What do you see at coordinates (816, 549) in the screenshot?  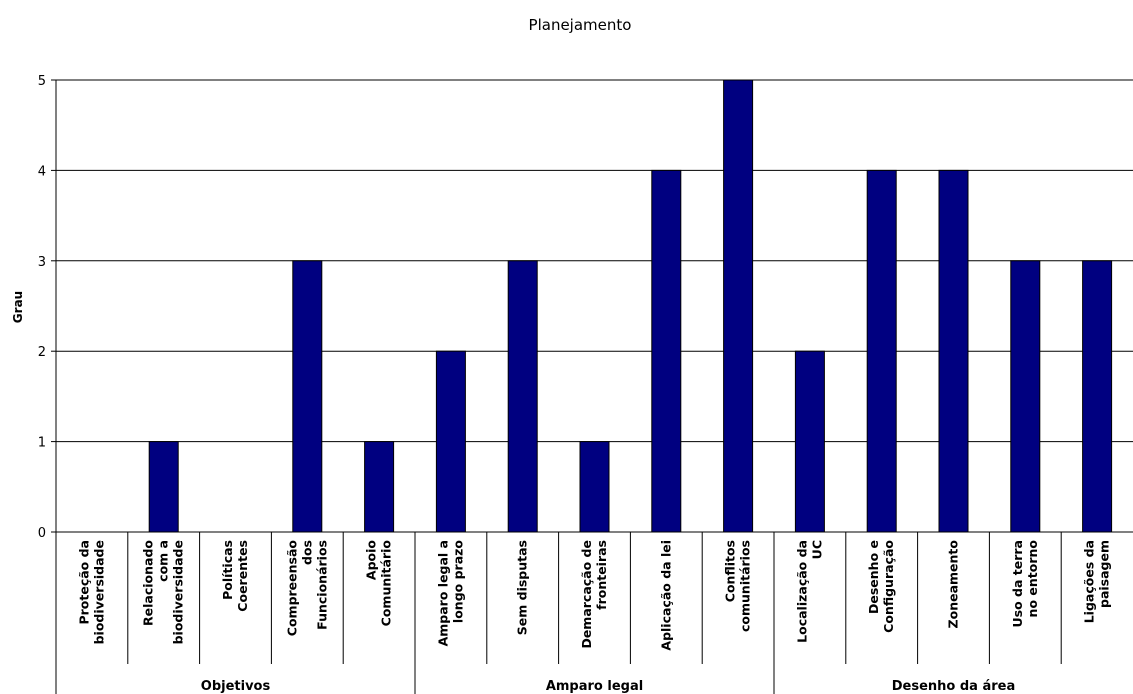 I see `category-label: UC` at bounding box center [816, 549].